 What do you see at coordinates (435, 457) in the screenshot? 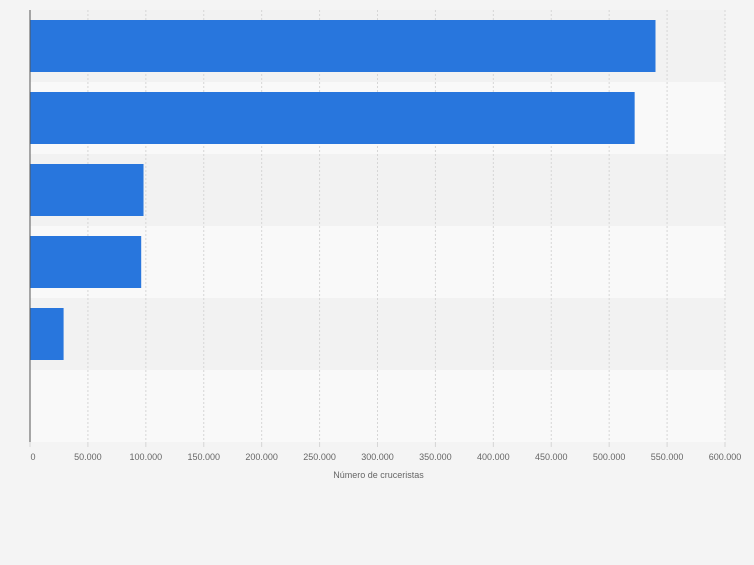
I see `x-tick-label: 350.000` at bounding box center [435, 457].